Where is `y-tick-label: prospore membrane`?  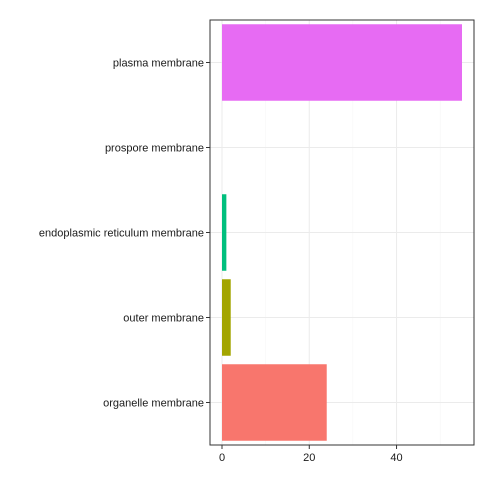
y-tick-label: prospore membrane is located at coordinates (154, 149).